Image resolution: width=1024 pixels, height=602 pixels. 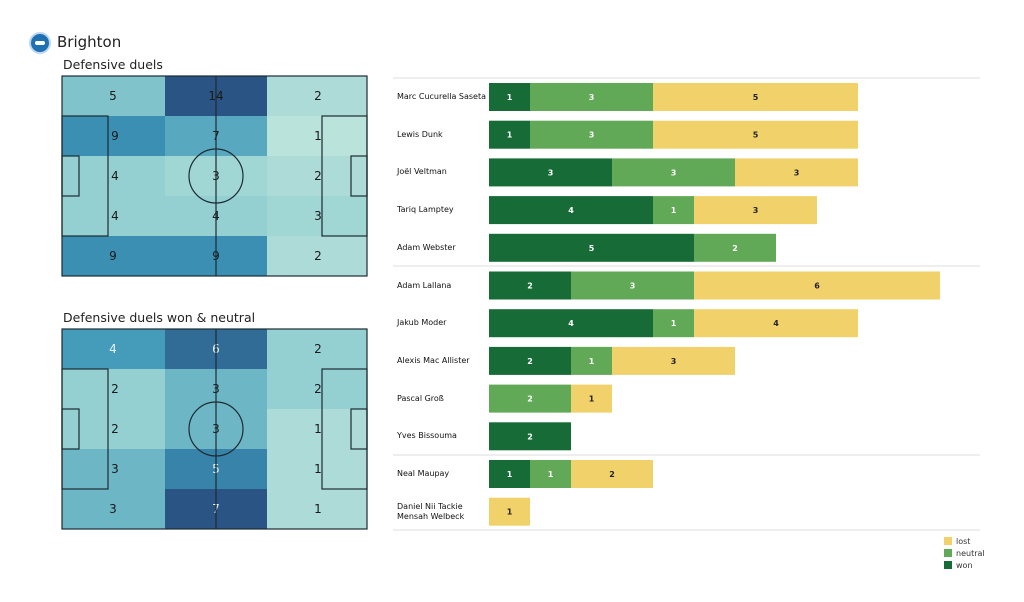 I want to click on player-name: Lewis Dunk, so click(x=420, y=134).